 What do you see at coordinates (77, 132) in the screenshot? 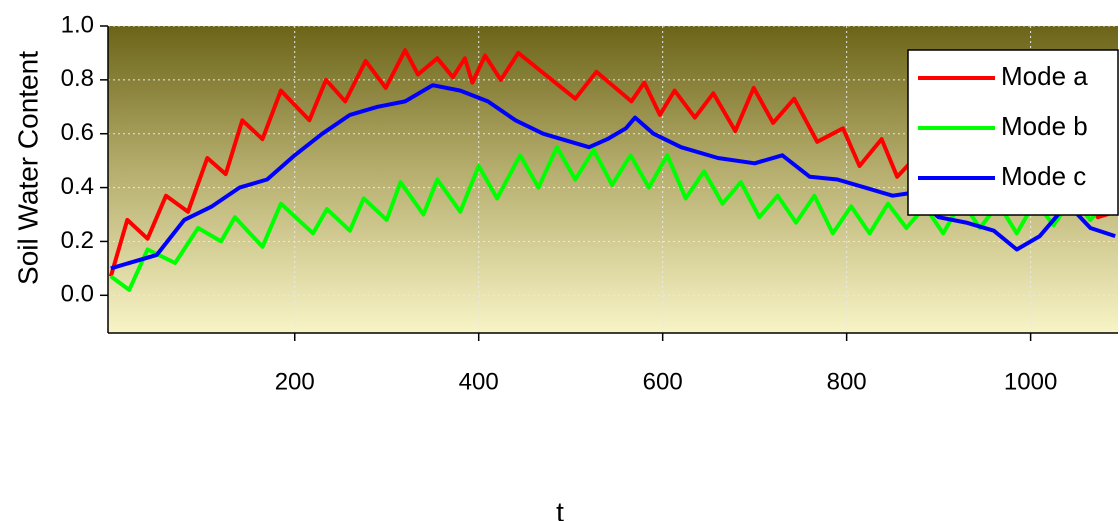
I see `y-tick-label: 0.6` at bounding box center [77, 132].